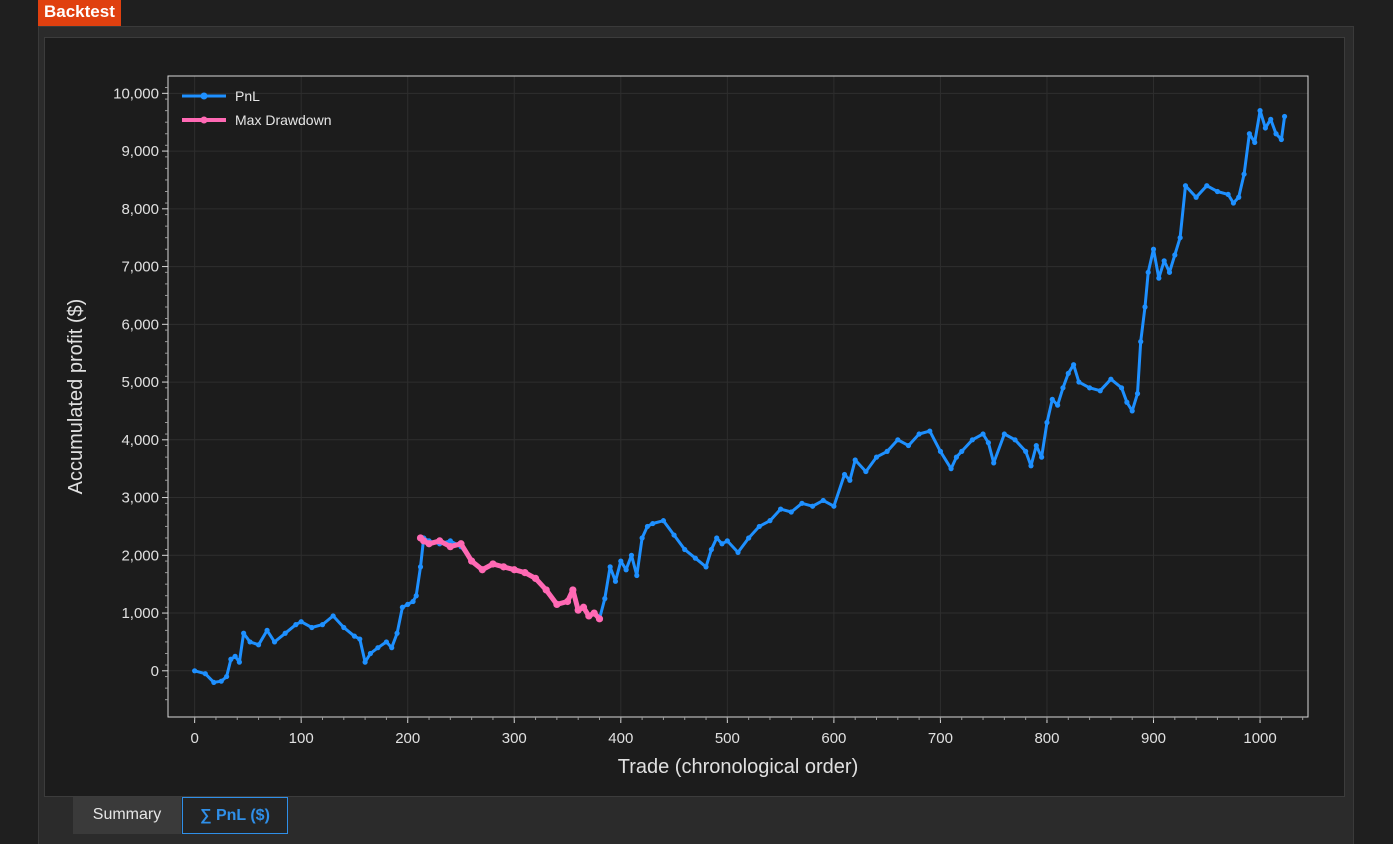 The height and width of the screenshot is (844, 1393). Describe the element at coordinates (76, 397) in the screenshot. I see `y-axis-label: Accumulated profit ($)` at that location.